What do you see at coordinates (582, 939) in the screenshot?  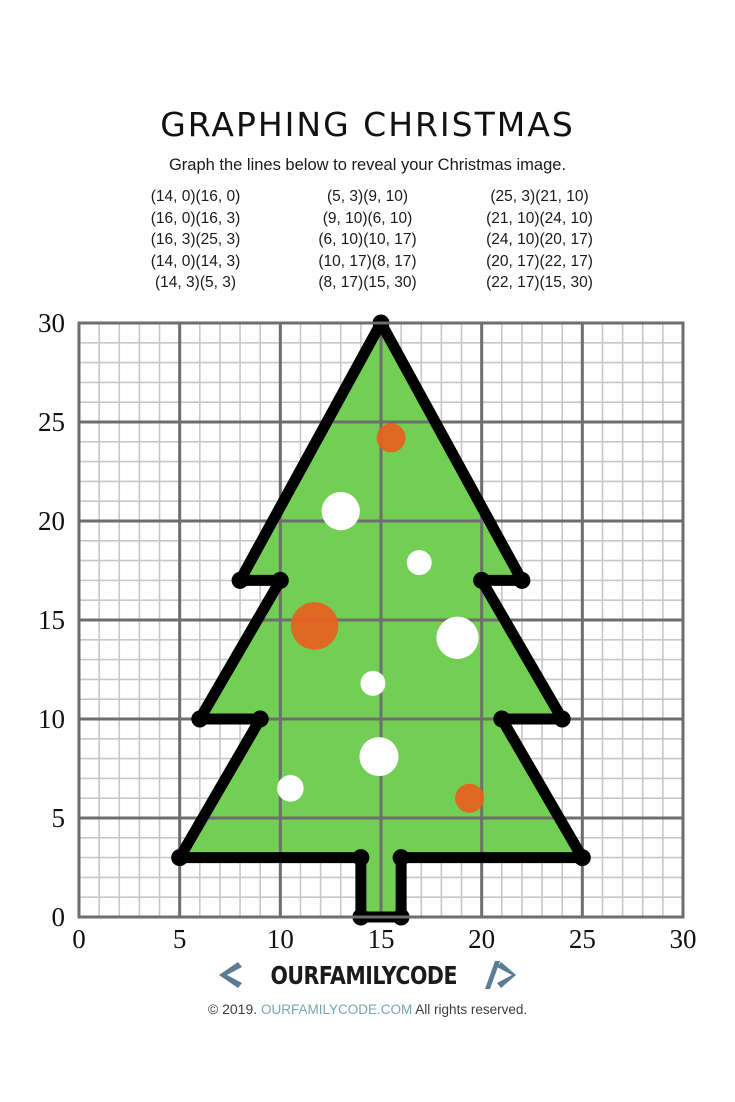 I see `x-tick-label: 25` at bounding box center [582, 939].